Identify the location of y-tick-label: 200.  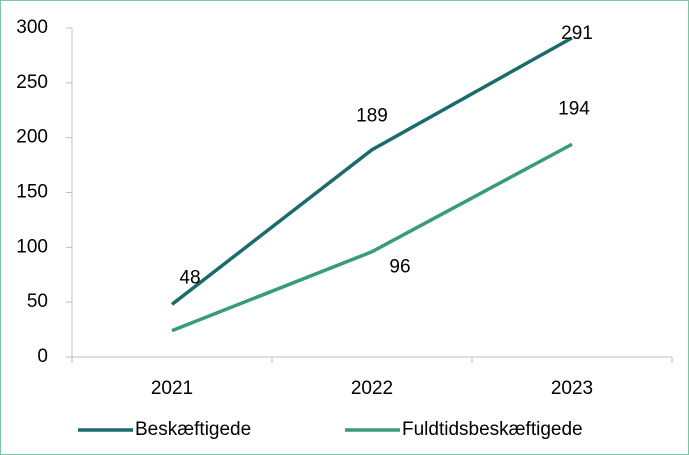
(32, 137).